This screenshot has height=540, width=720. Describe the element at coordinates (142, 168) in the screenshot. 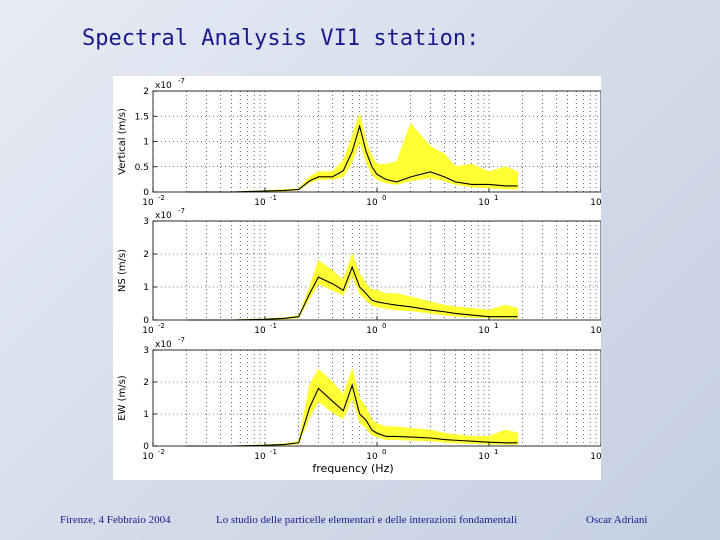

I see `y-tick-label: 0.5` at that location.